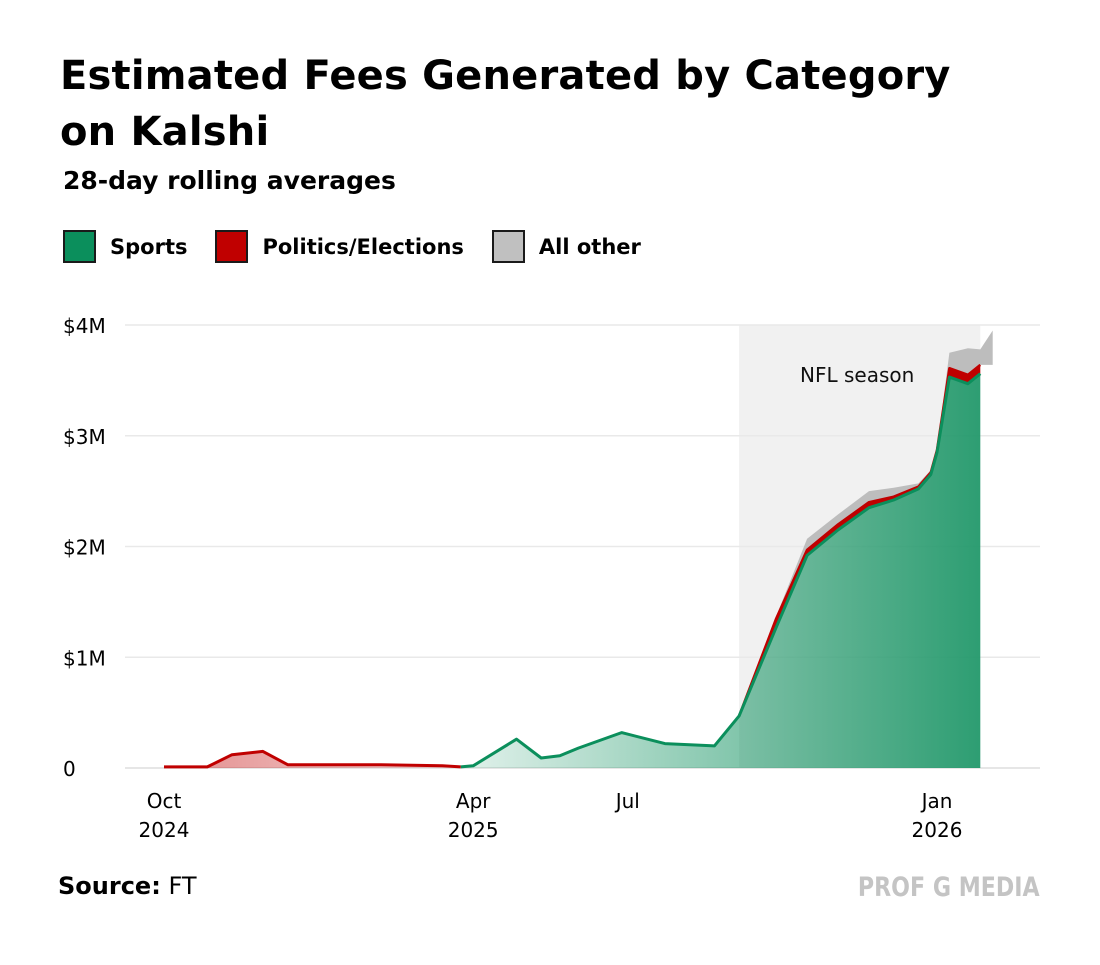  Describe the element at coordinates (937, 830) in the screenshot. I see `x-tick-sublabel-3: 2026` at that location.